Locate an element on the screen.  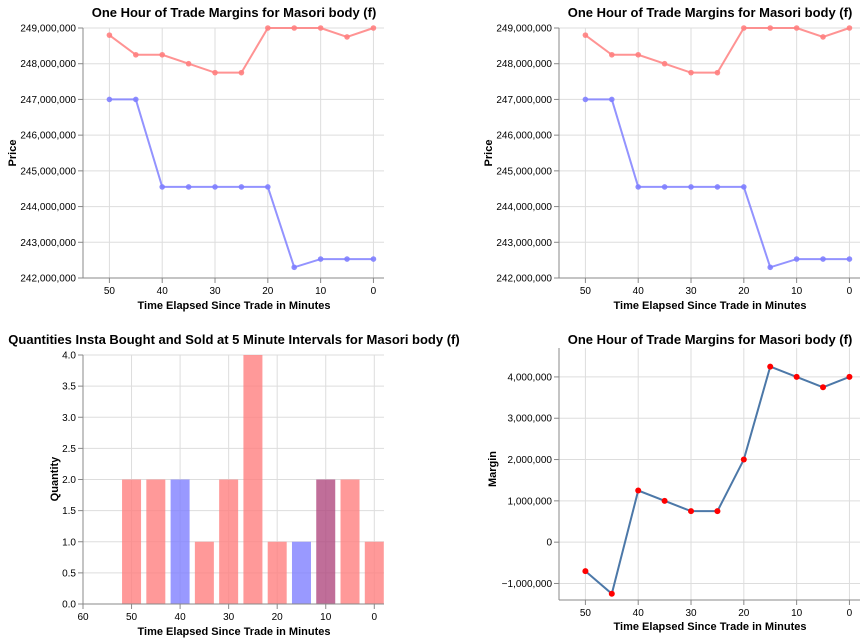
y-tick-label: 2,000,000 is located at coordinates (530, 460).